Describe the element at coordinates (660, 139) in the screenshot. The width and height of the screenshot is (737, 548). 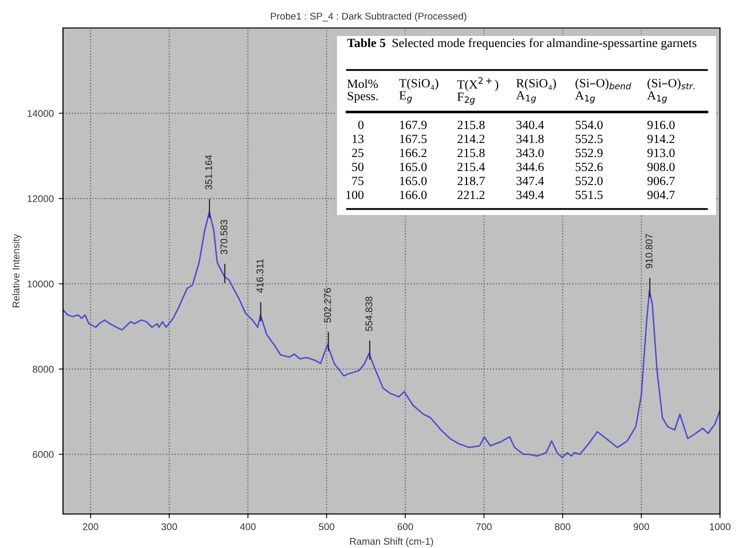
I see `annotation: 914.2` at that location.